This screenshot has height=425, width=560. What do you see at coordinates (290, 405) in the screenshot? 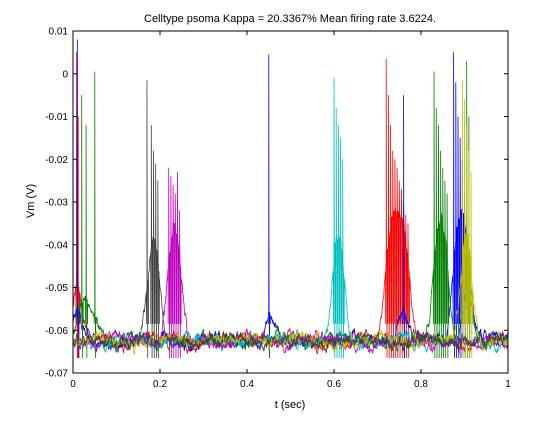
I see `x-axis-label: t (sec)` at bounding box center [290, 405].